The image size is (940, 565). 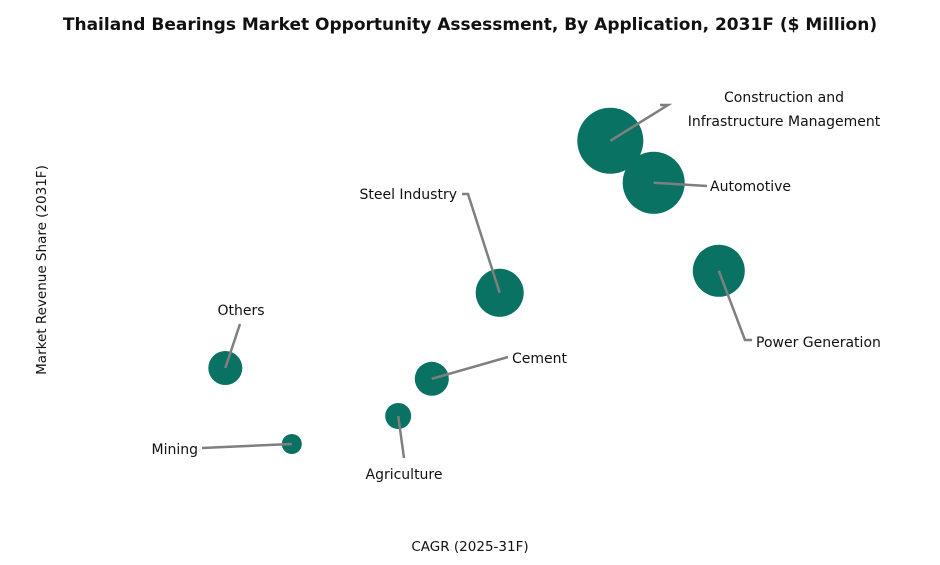 I want to click on bubble-label-agriculture: Agriculture, so click(x=404, y=475).